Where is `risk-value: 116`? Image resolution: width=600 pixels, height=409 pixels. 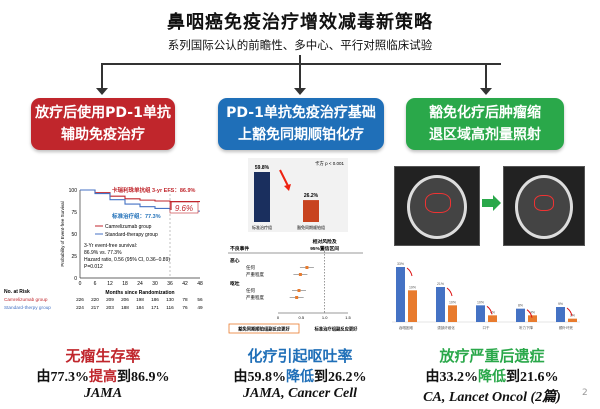 risk-value: 116 is located at coordinates (170, 307).